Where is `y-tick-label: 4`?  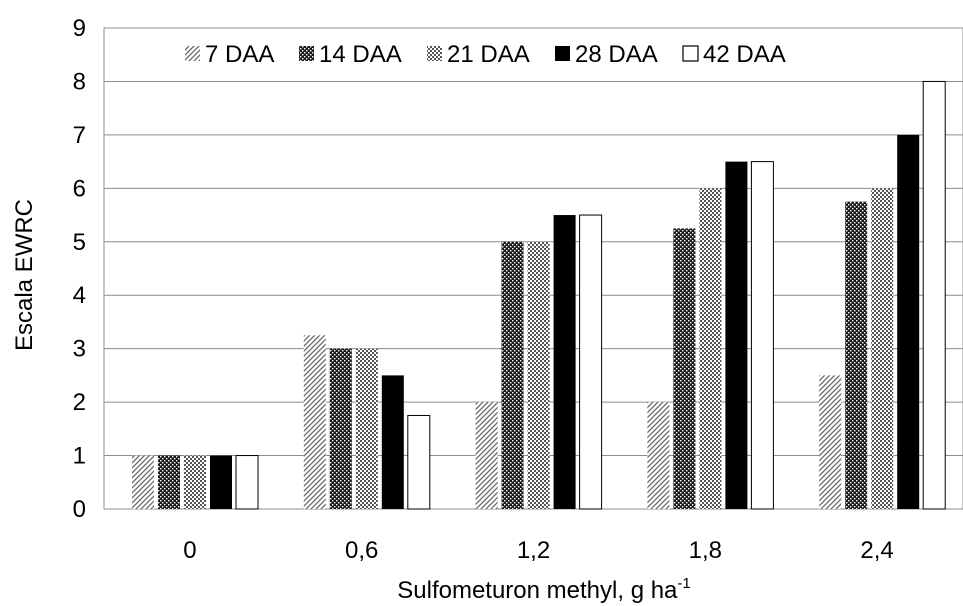
y-tick-label: 4 is located at coordinates (79, 295).